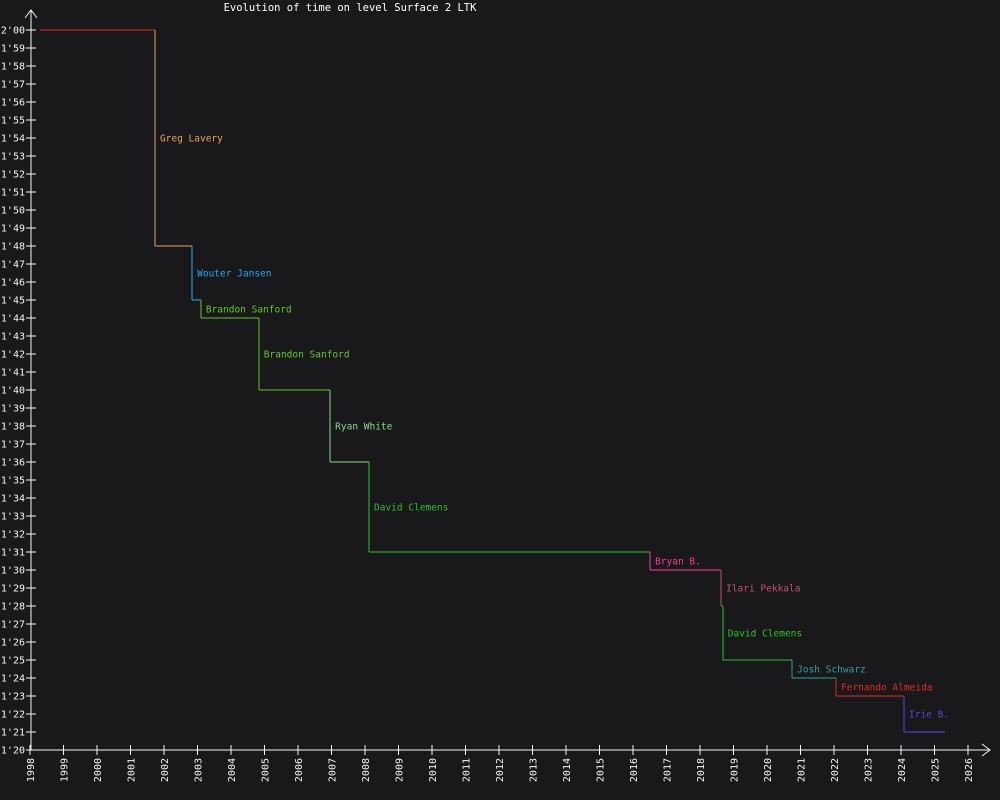 This screenshot has width=1000, height=800. What do you see at coordinates (13, 211) in the screenshot?
I see `y-tick-label: 1'50` at bounding box center [13, 211].